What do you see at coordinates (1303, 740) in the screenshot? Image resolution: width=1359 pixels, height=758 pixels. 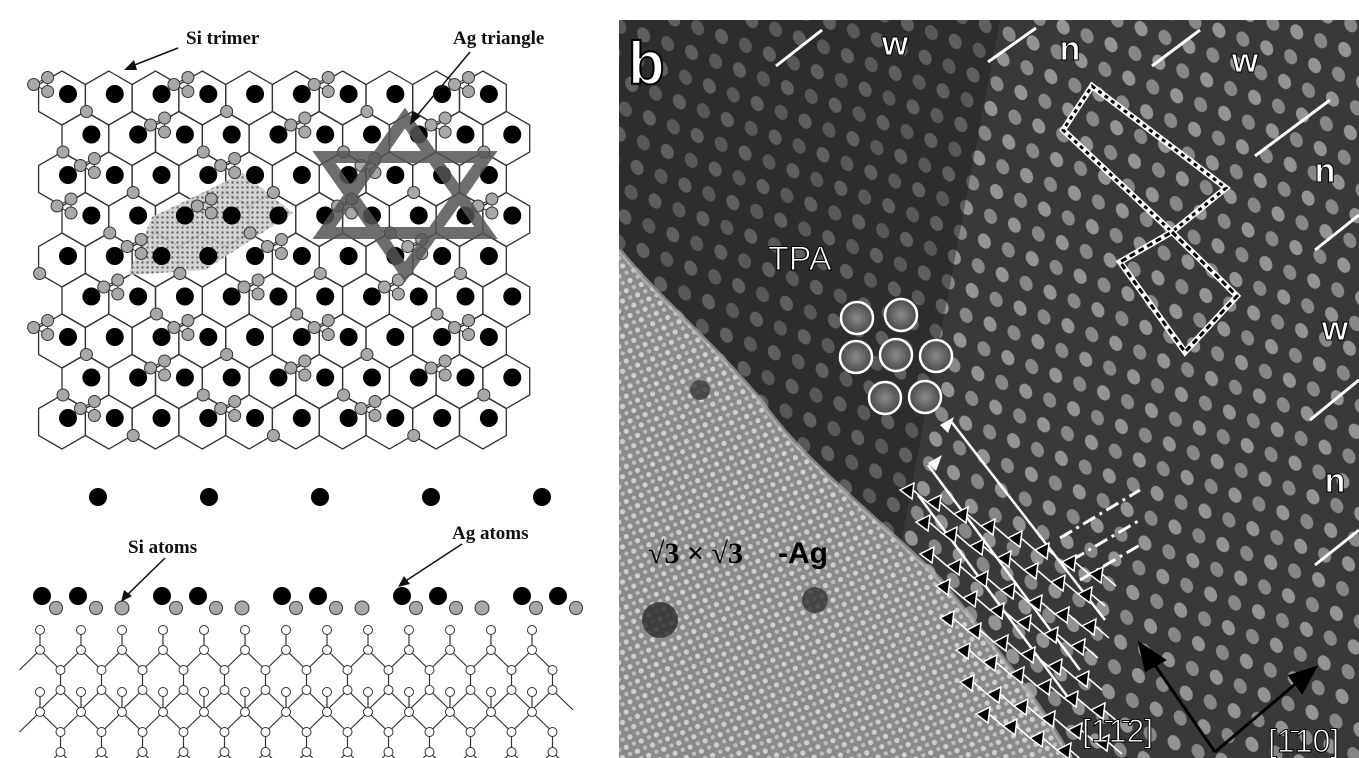 I see `direction-label-right: [1̄10]` at bounding box center [1303, 740].